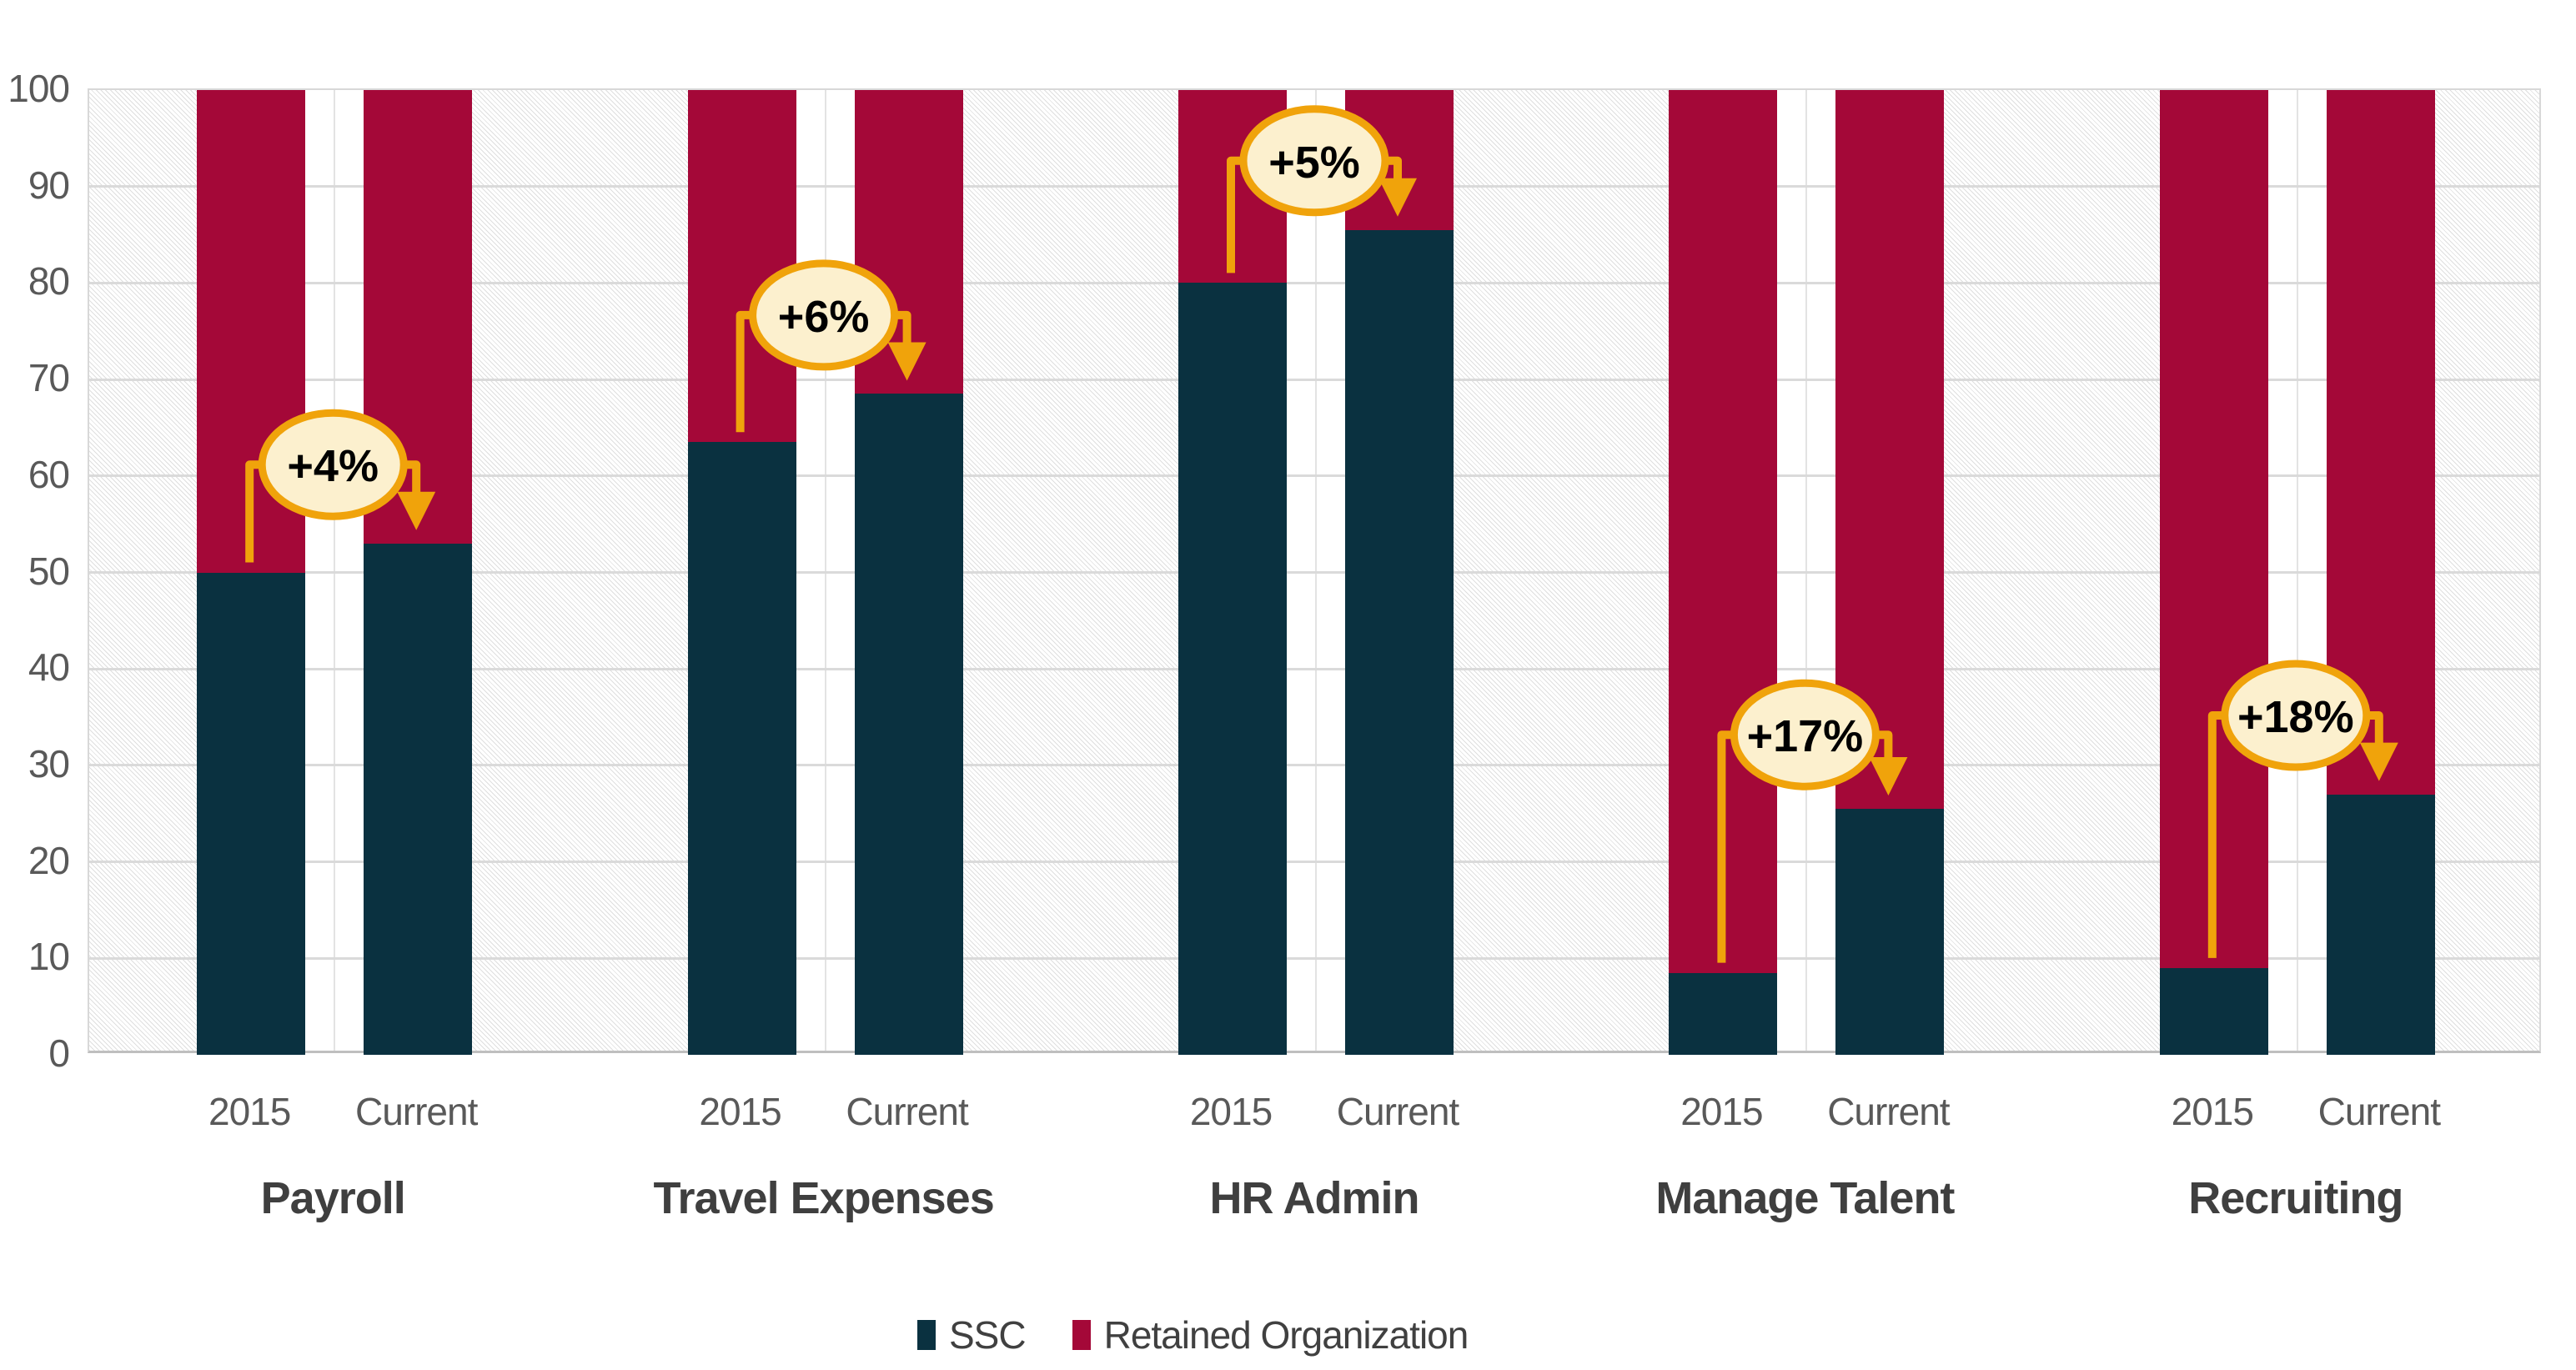 The width and height of the screenshot is (2576, 1370). Describe the element at coordinates (49, 378) in the screenshot. I see `y-axis-label: 70` at that location.